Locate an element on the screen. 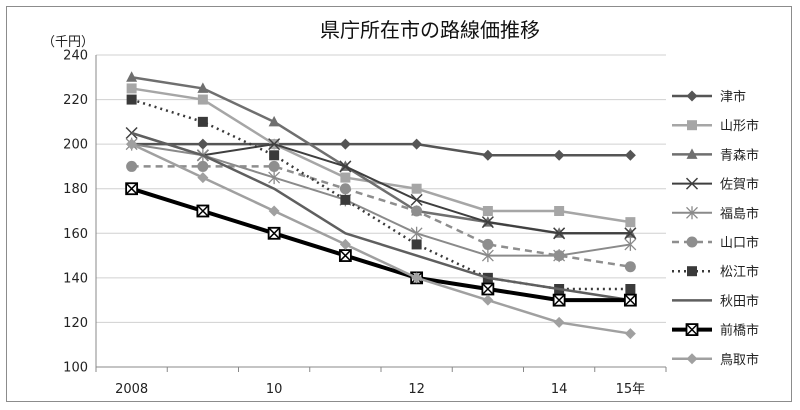  y-tick-label: 220 is located at coordinates (75, 100).